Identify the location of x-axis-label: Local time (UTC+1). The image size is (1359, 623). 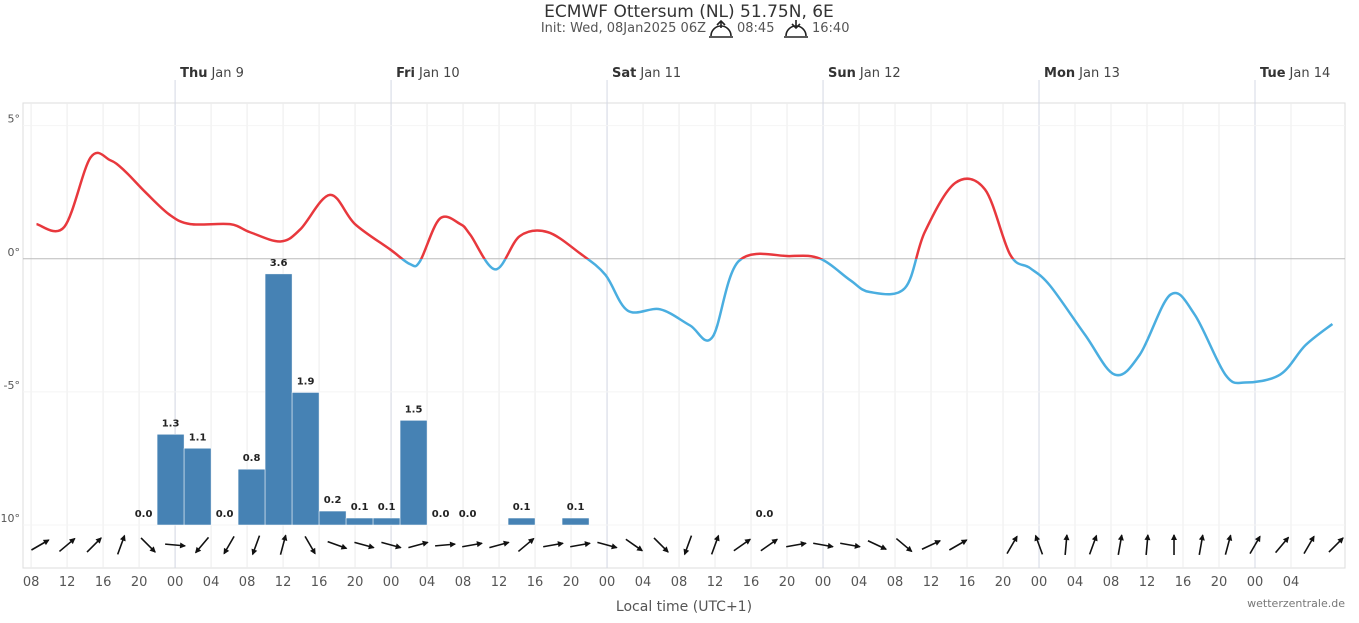
(684, 607).